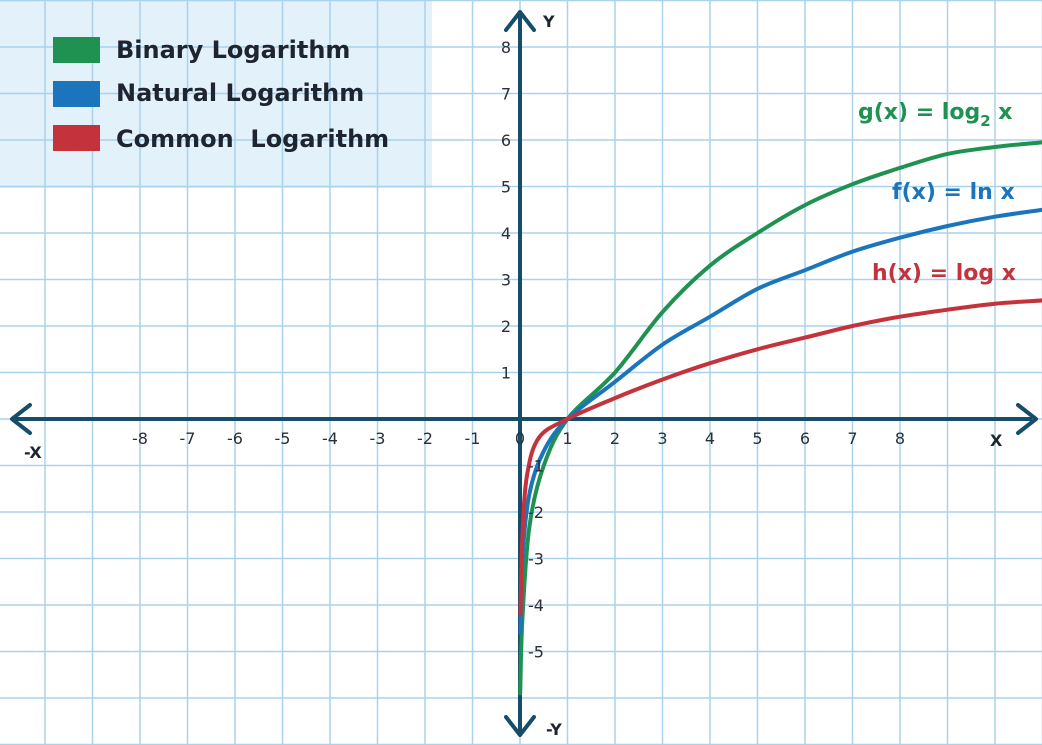 The image size is (1042, 745). I want to click on y-tick-label: -5, so click(536, 652).